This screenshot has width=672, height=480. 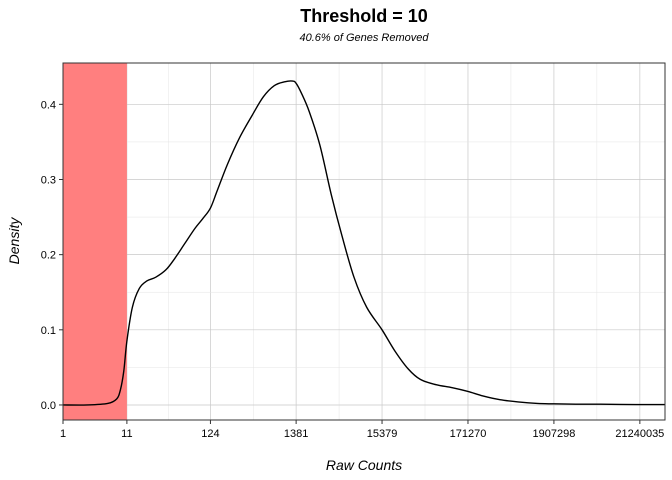 What do you see at coordinates (296, 434) in the screenshot?
I see `x-tick-label: 1381` at bounding box center [296, 434].